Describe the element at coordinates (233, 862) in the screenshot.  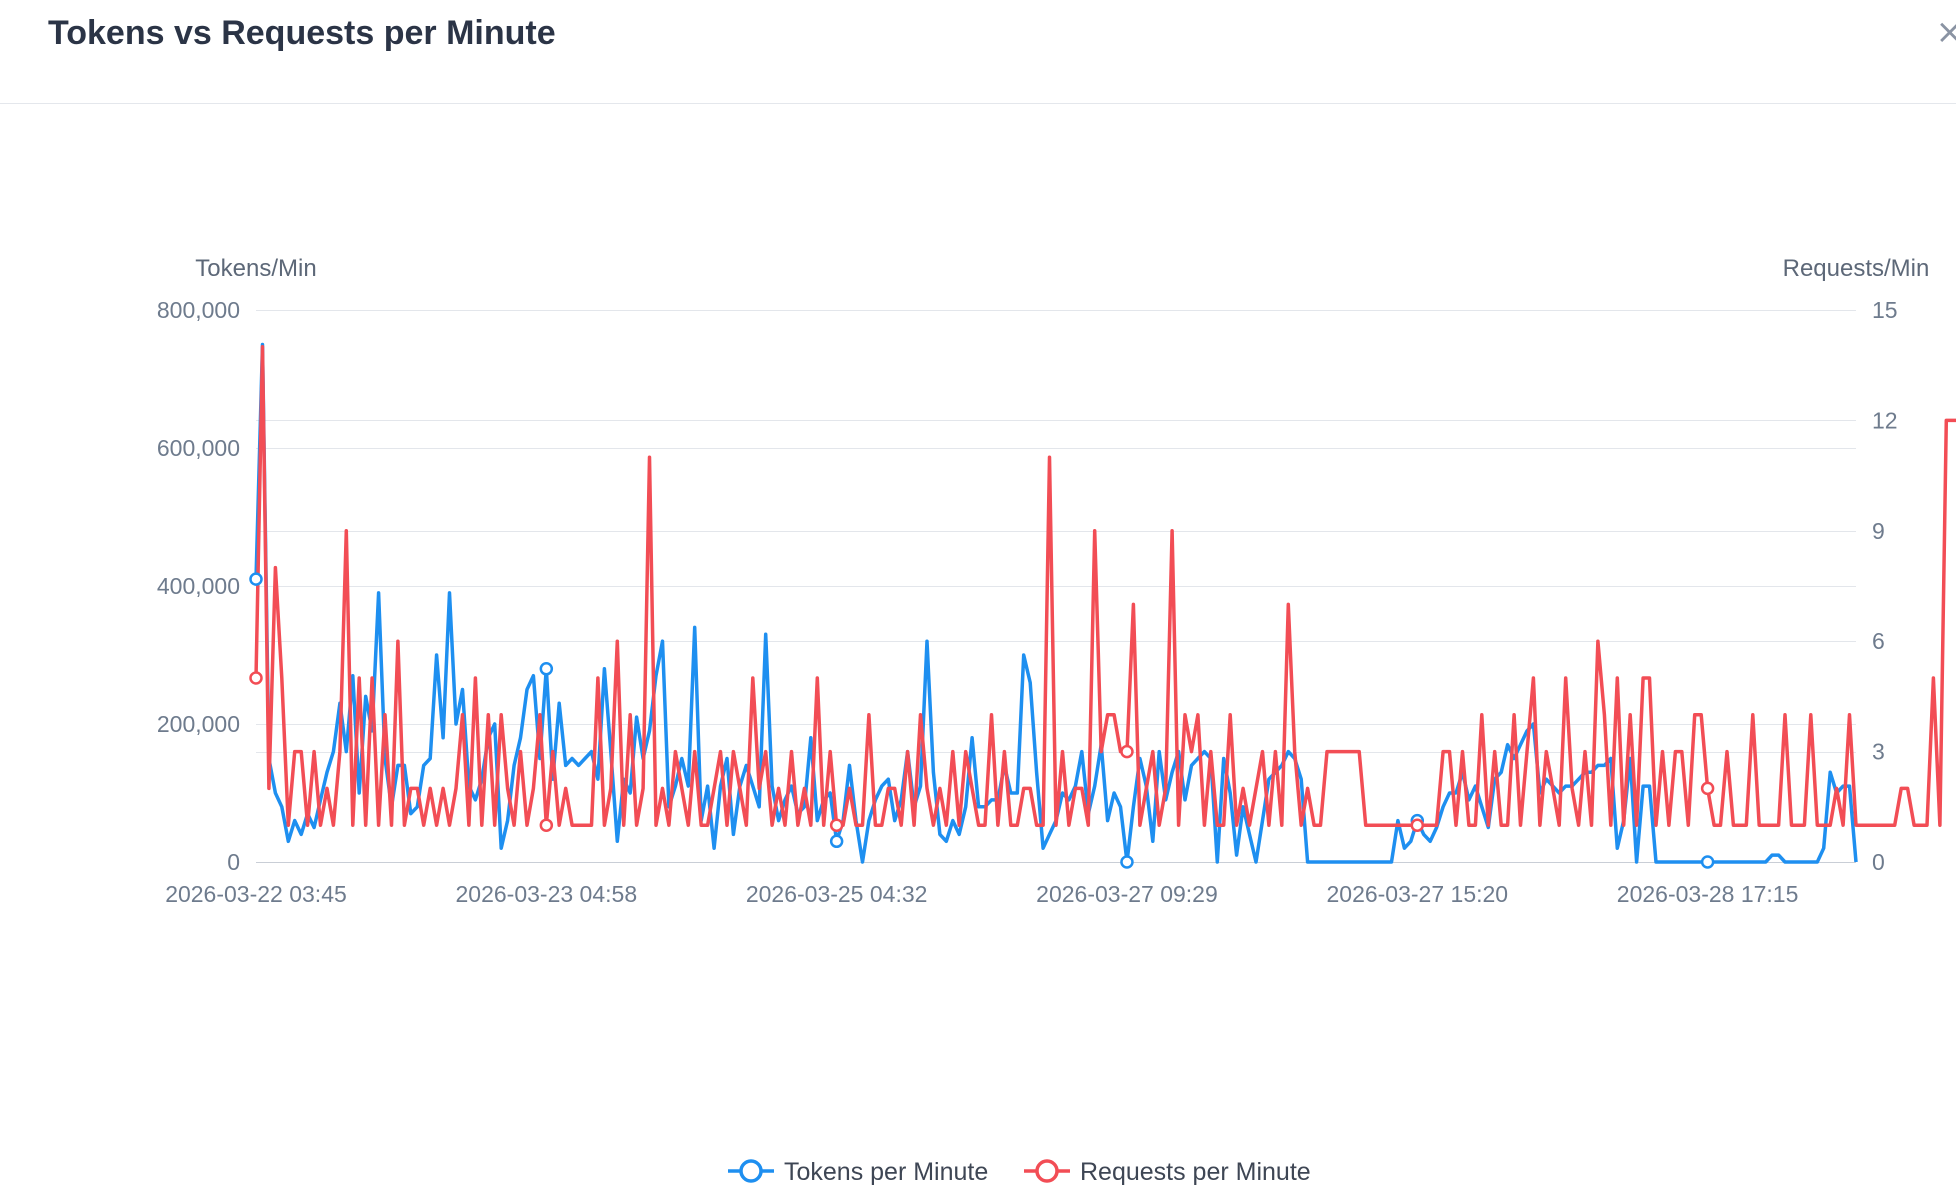
I see `left-tick-label: 0` at that location.